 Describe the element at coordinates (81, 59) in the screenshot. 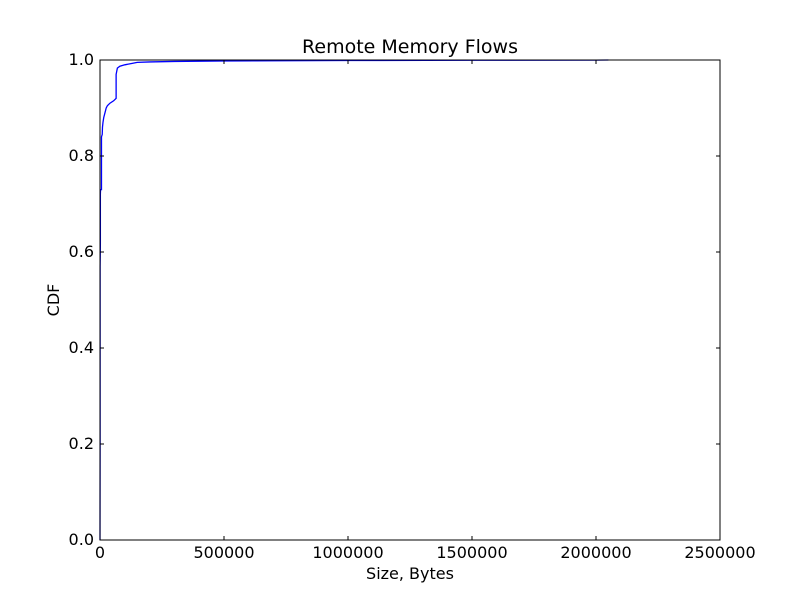

I see `y-tick-label: 1.0` at that location.